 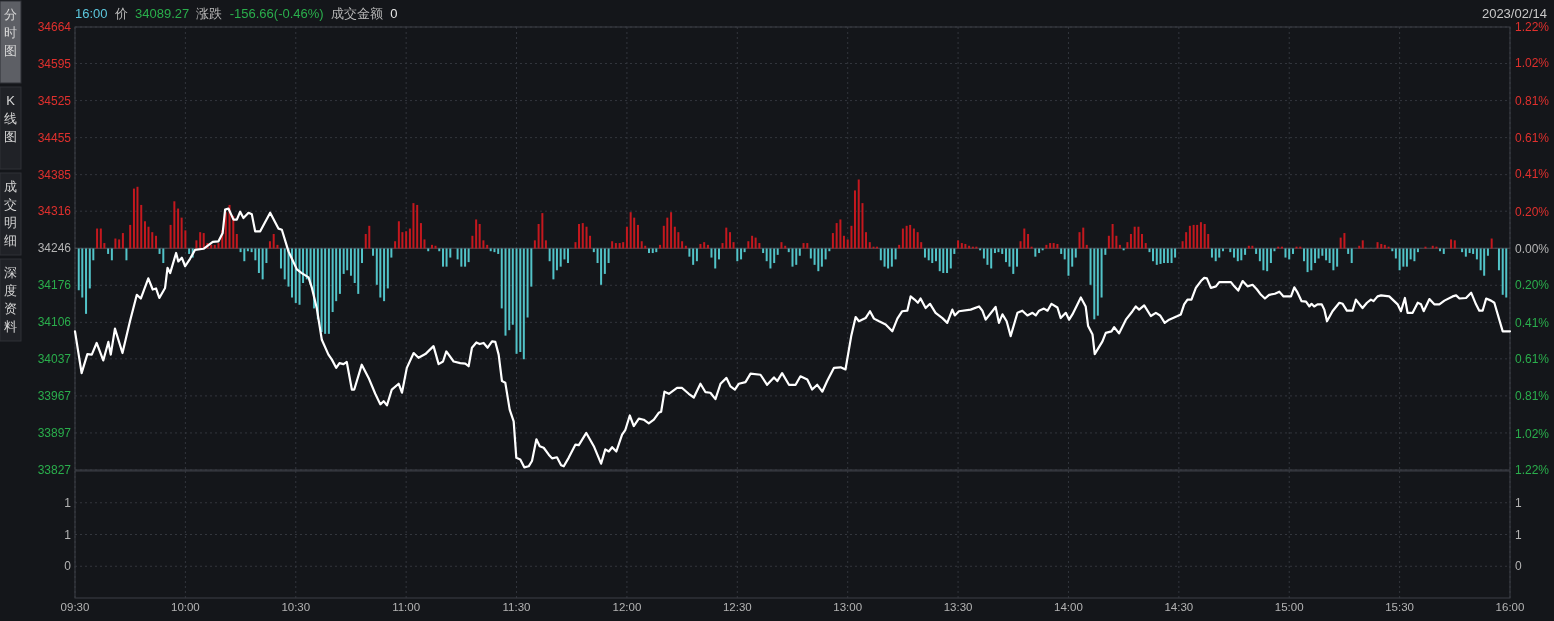 I want to click on x-tick-label: 11:00, so click(x=406, y=607).